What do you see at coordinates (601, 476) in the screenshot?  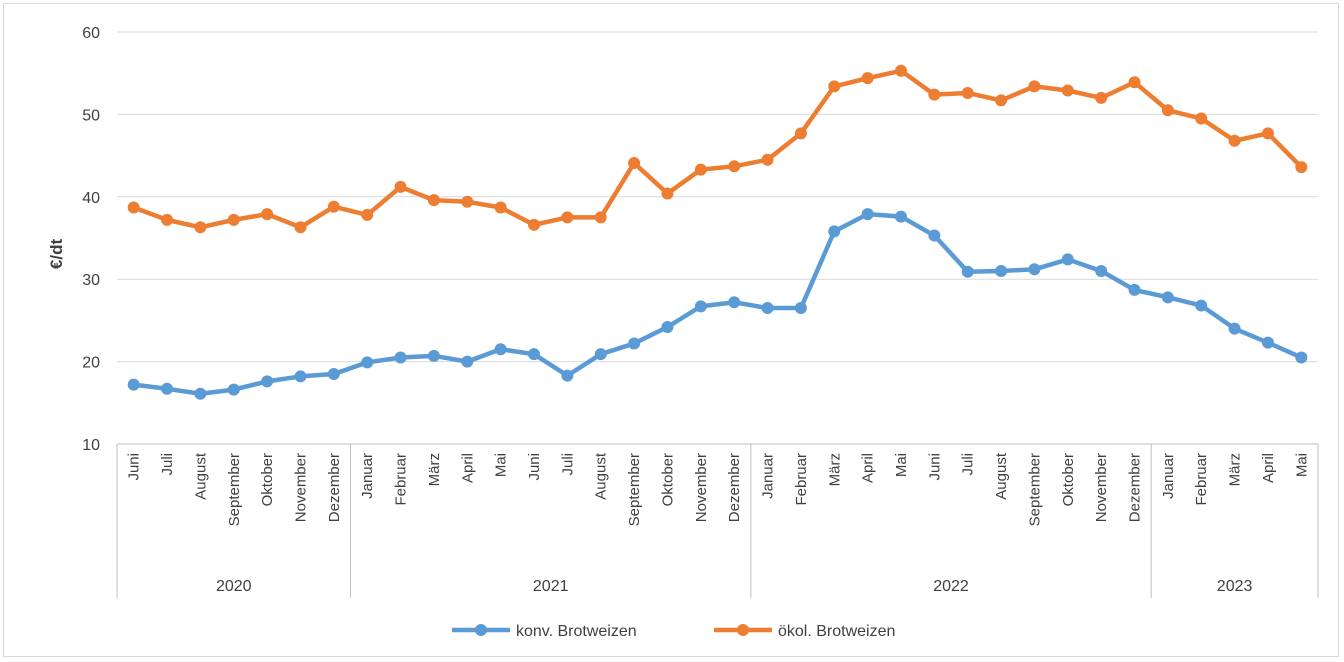 I see `x-tick-label: August` at bounding box center [601, 476].